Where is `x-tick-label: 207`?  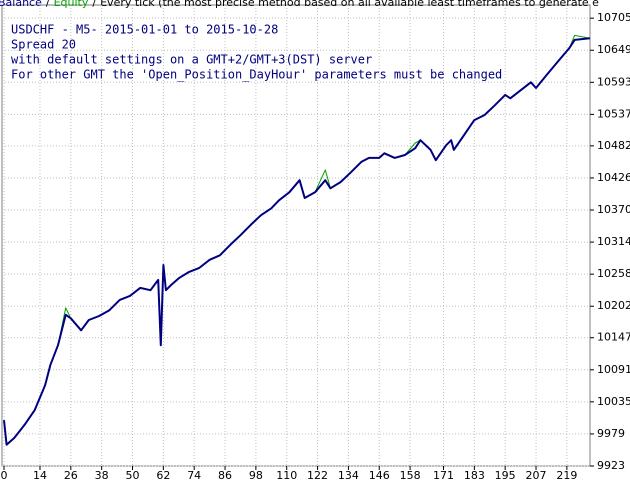
x-tick-label: 207 is located at coordinates (536, 475).